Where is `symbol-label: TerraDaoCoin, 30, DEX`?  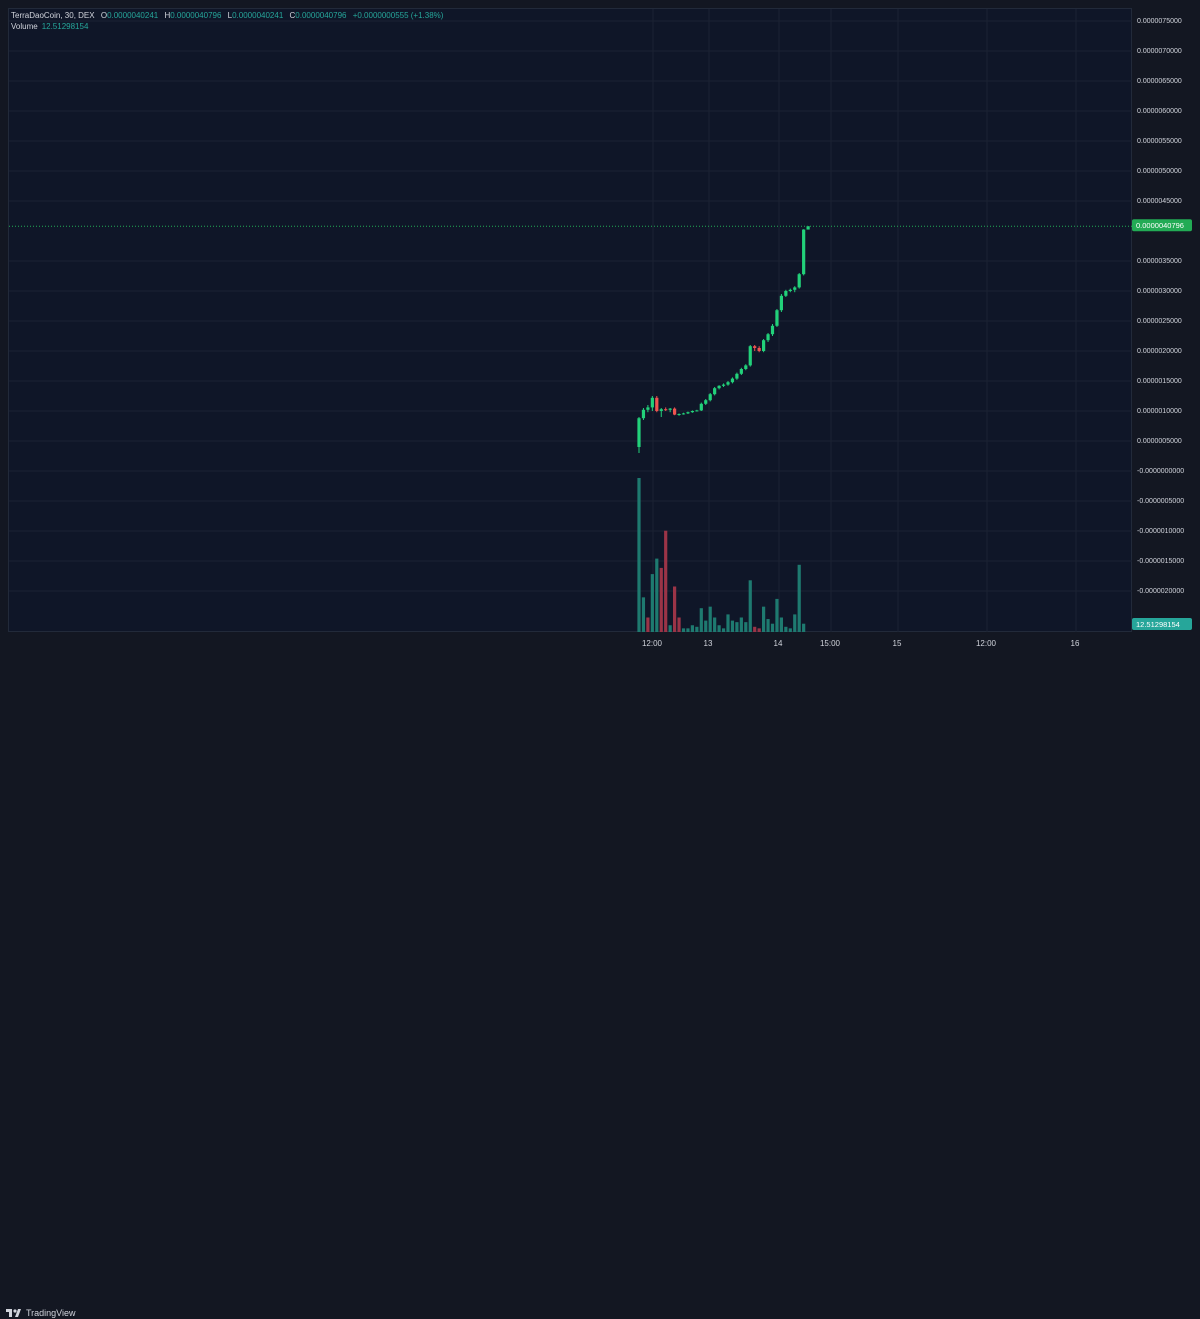
symbol-label: TerraDaoCoin, 30, DEX is located at coordinates (53, 15).